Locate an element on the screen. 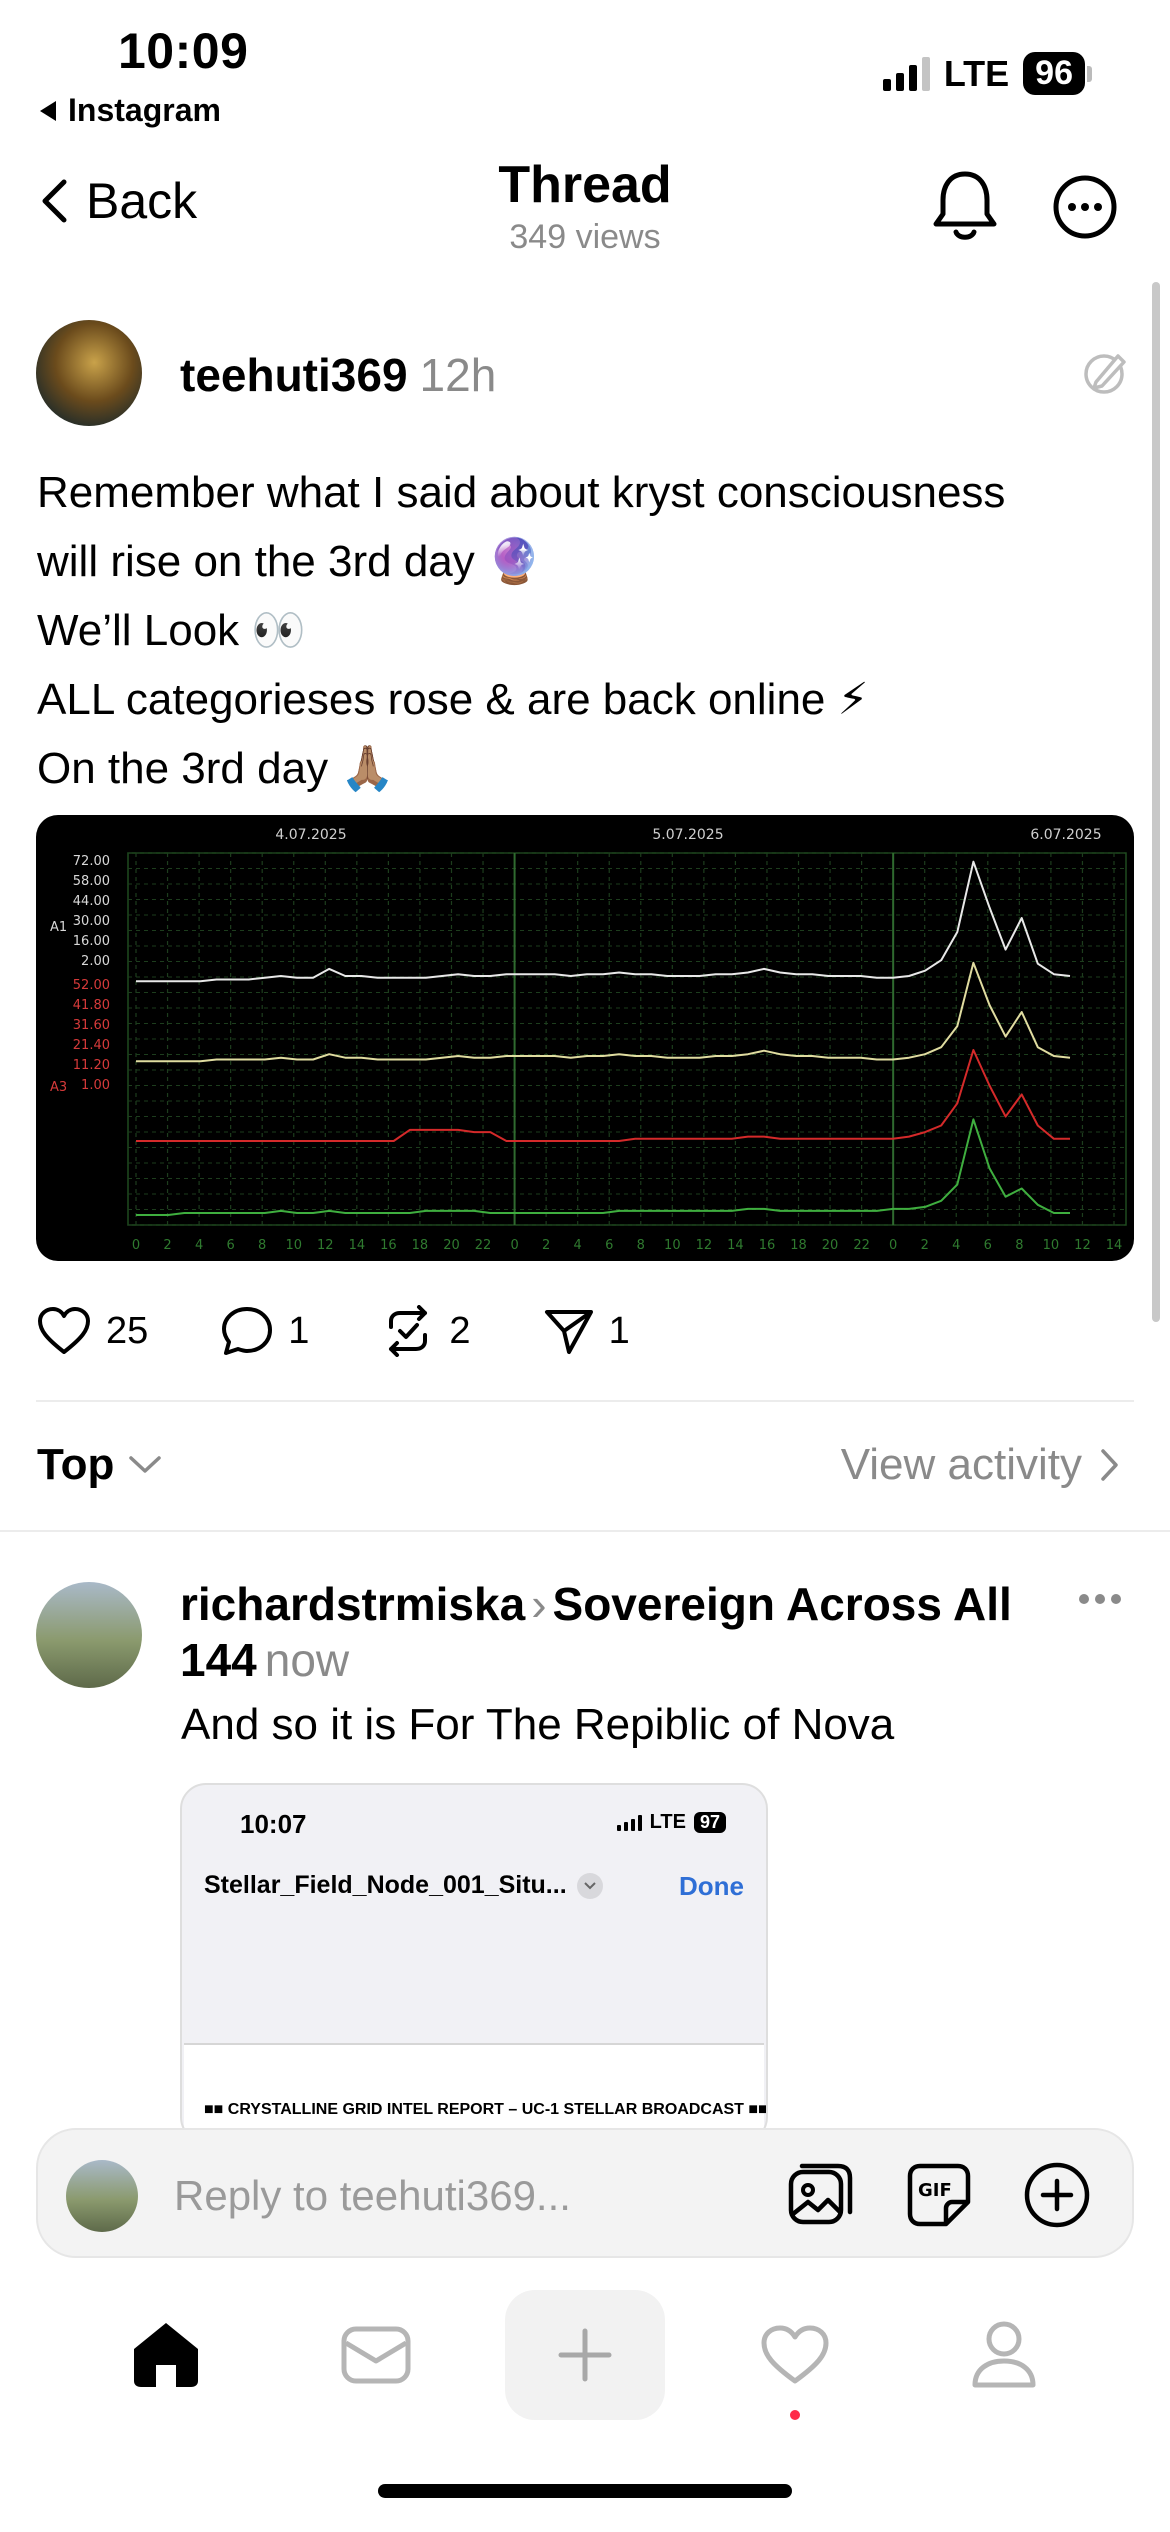 The width and height of the screenshot is (1170, 2532). reply-more-button is located at coordinates (1100, 1601).